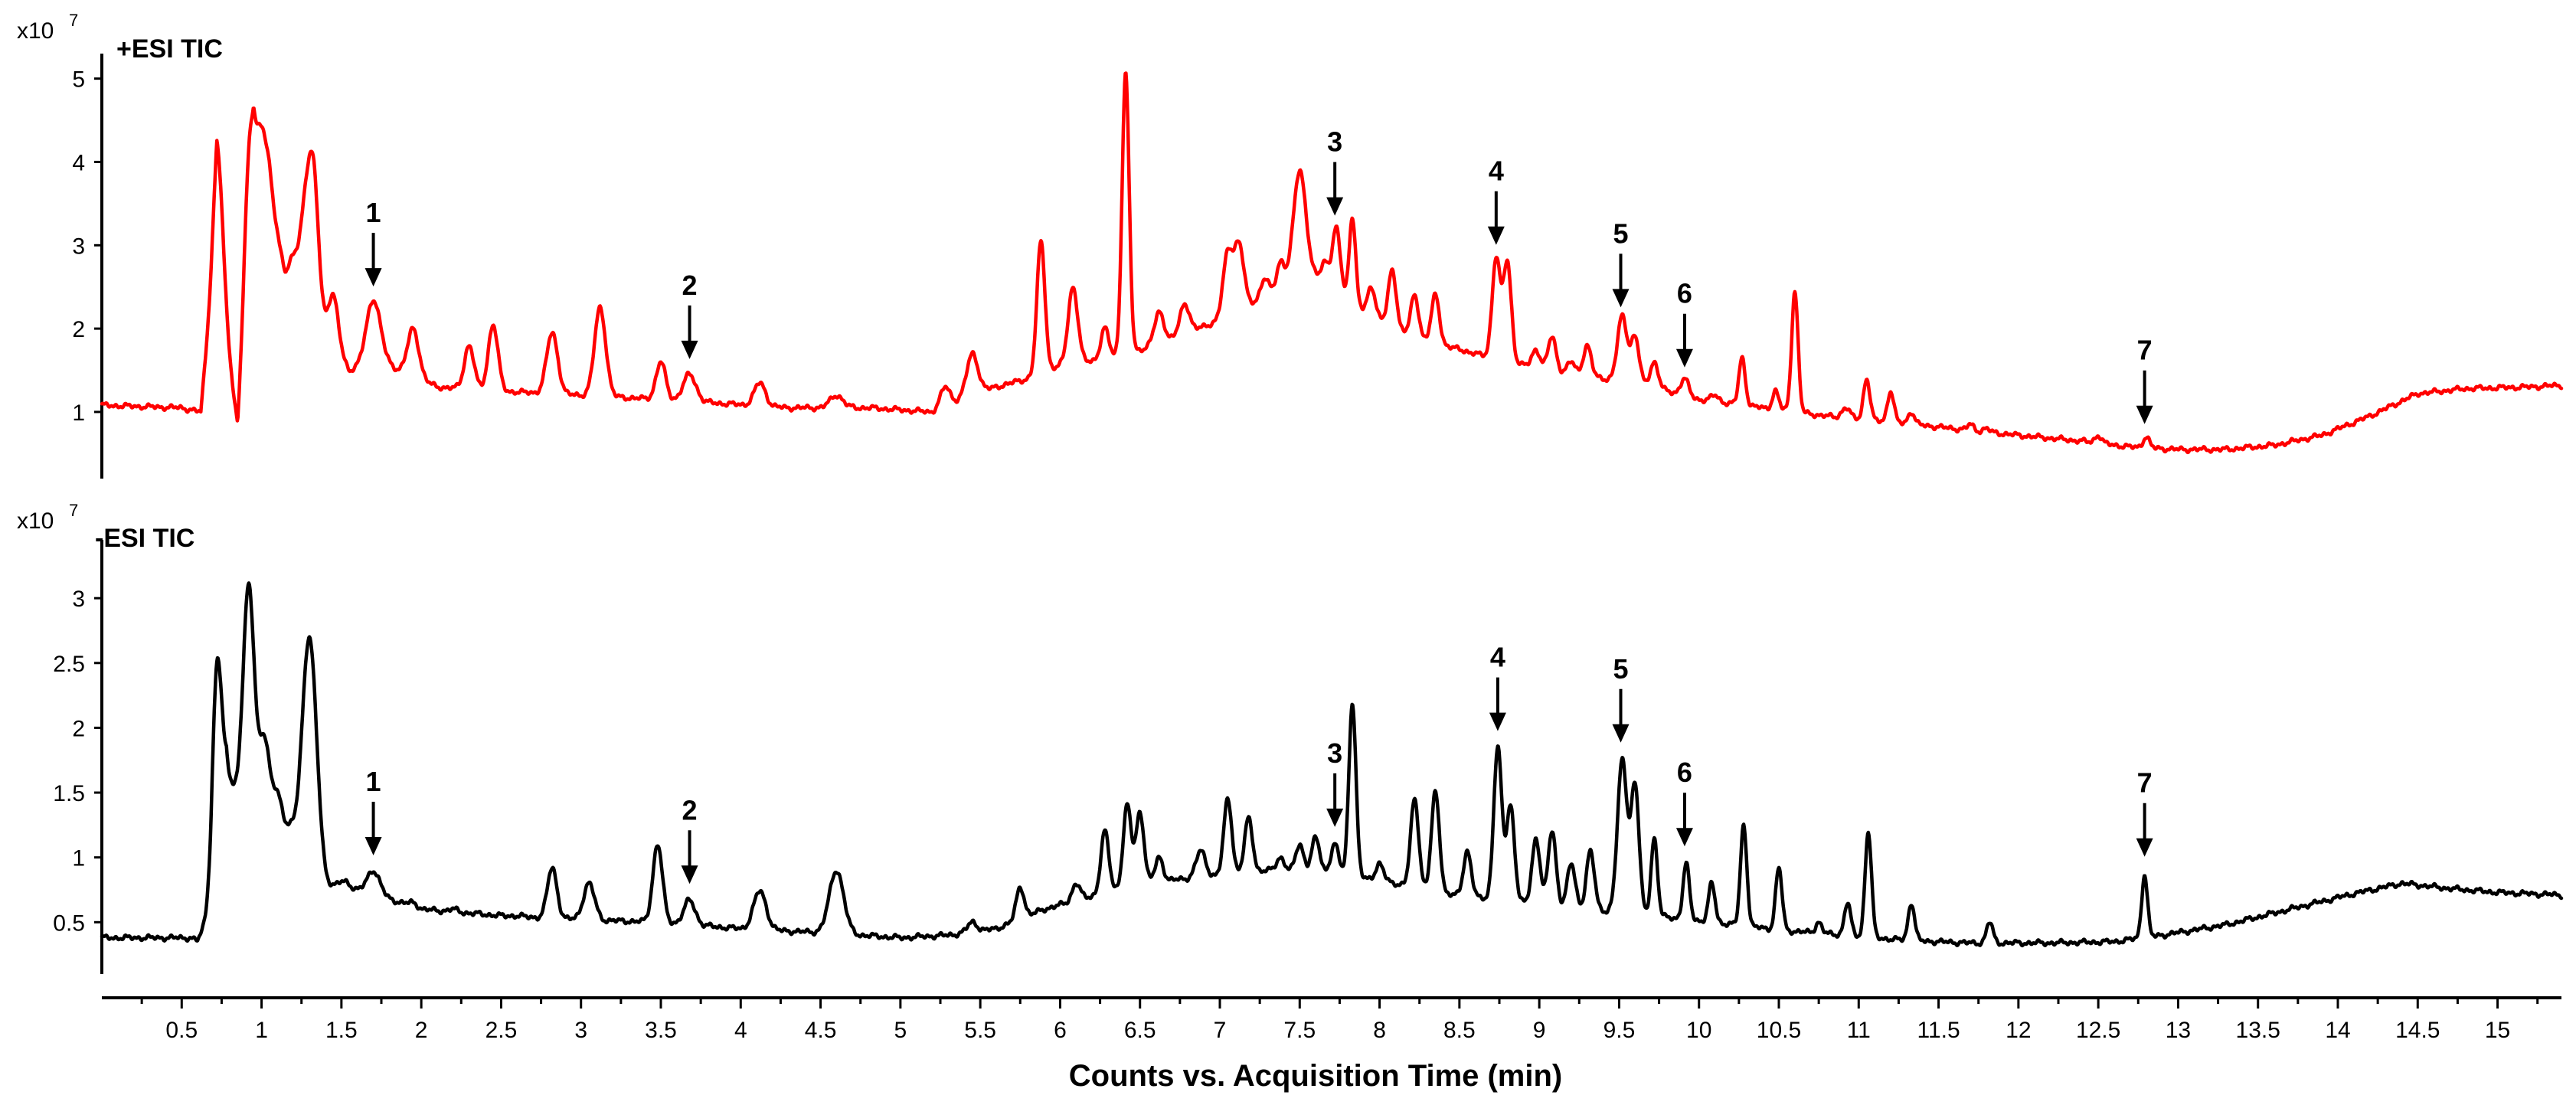 The height and width of the screenshot is (1105, 2576). Describe the element at coordinates (373, 212) in the screenshot. I see `pos-peak-label-1: 1` at that location.